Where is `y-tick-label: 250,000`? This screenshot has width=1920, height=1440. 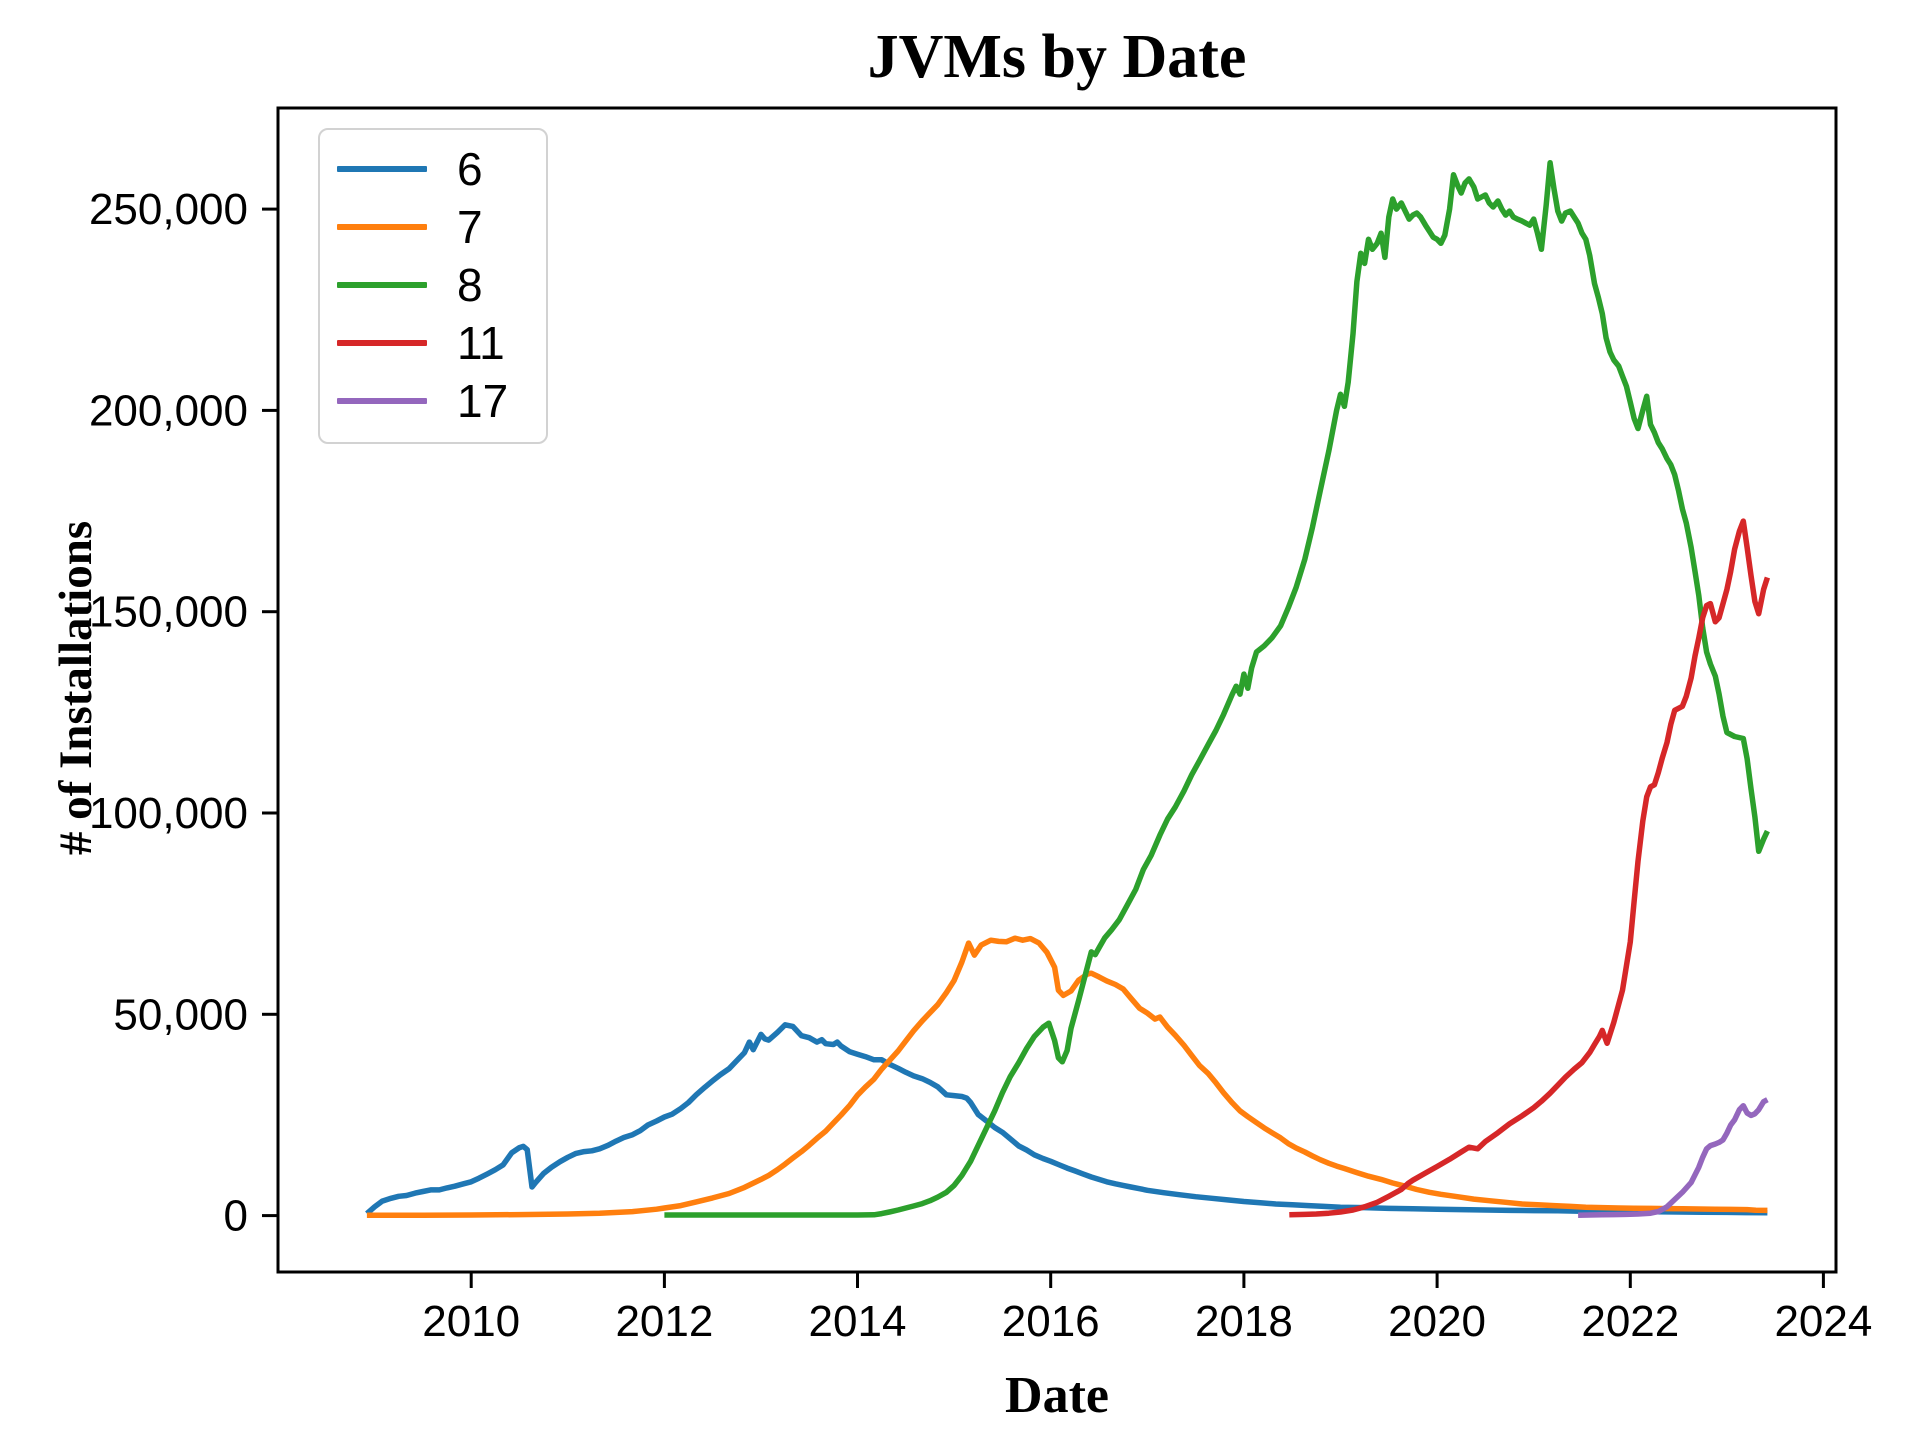 y-tick-label: 250,000 is located at coordinates (168, 209).